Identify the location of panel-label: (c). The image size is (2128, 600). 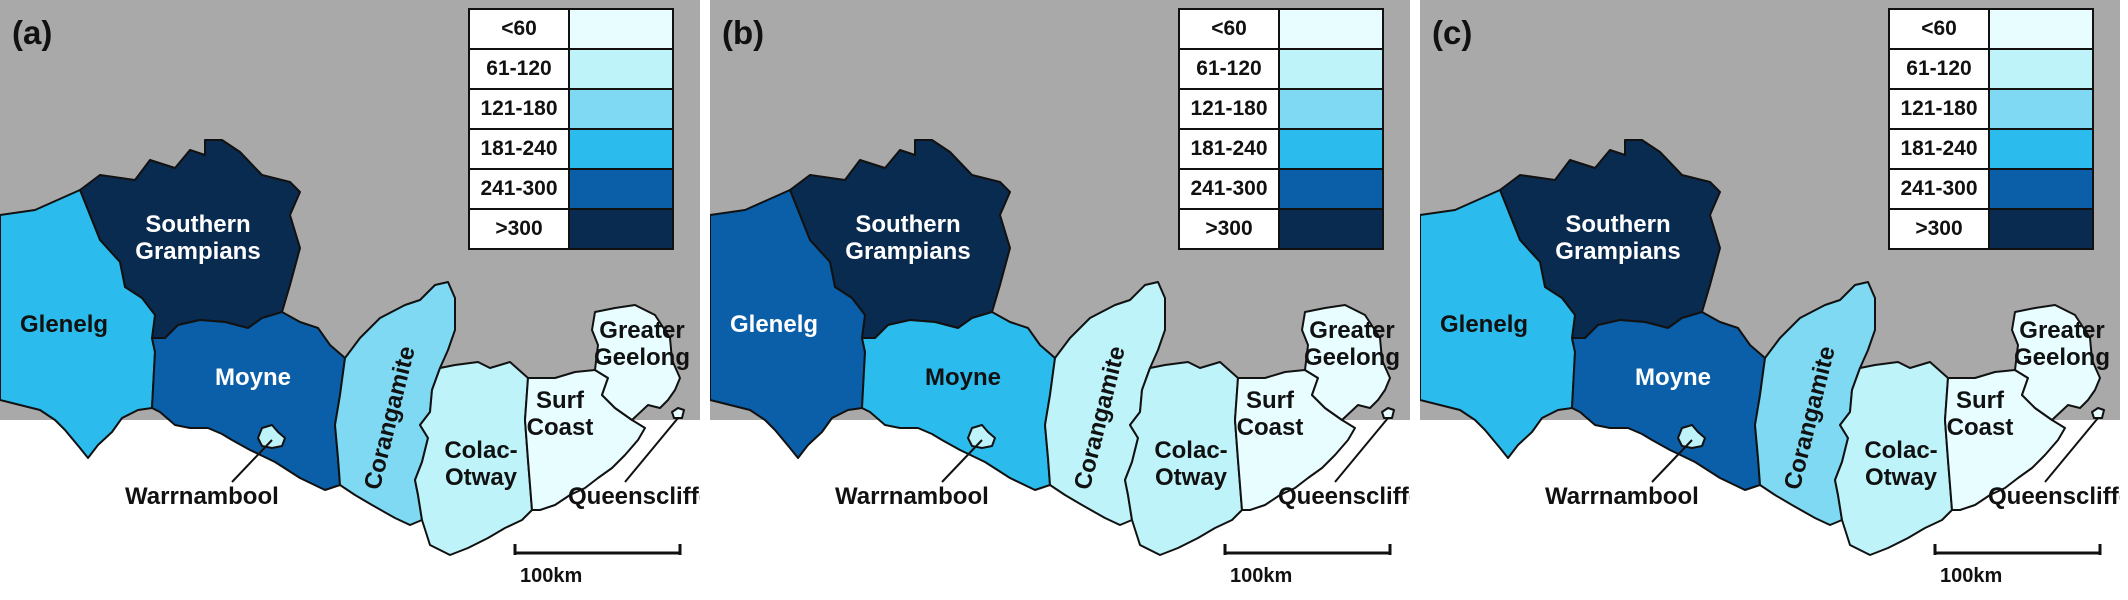
(1452, 32).